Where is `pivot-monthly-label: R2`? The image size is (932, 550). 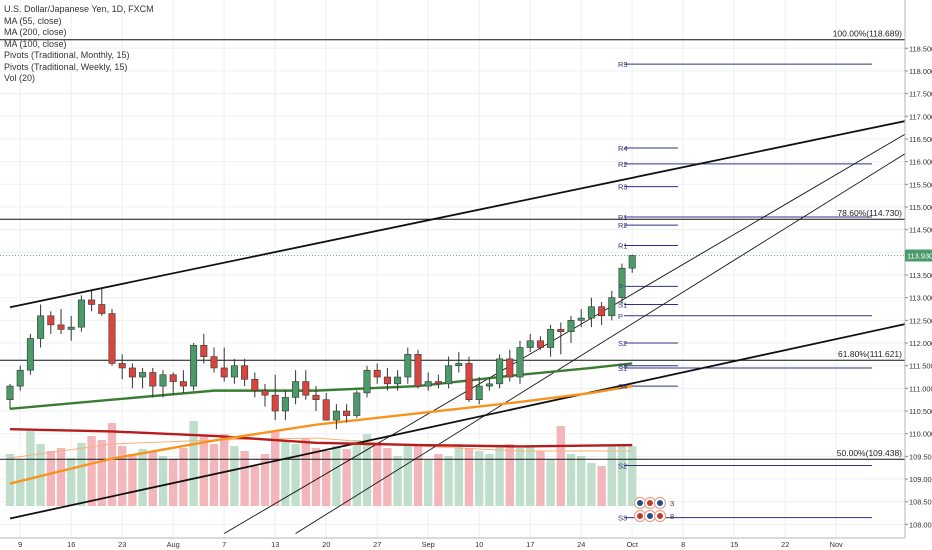 pivot-monthly-label: R2 is located at coordinates (623, 164).